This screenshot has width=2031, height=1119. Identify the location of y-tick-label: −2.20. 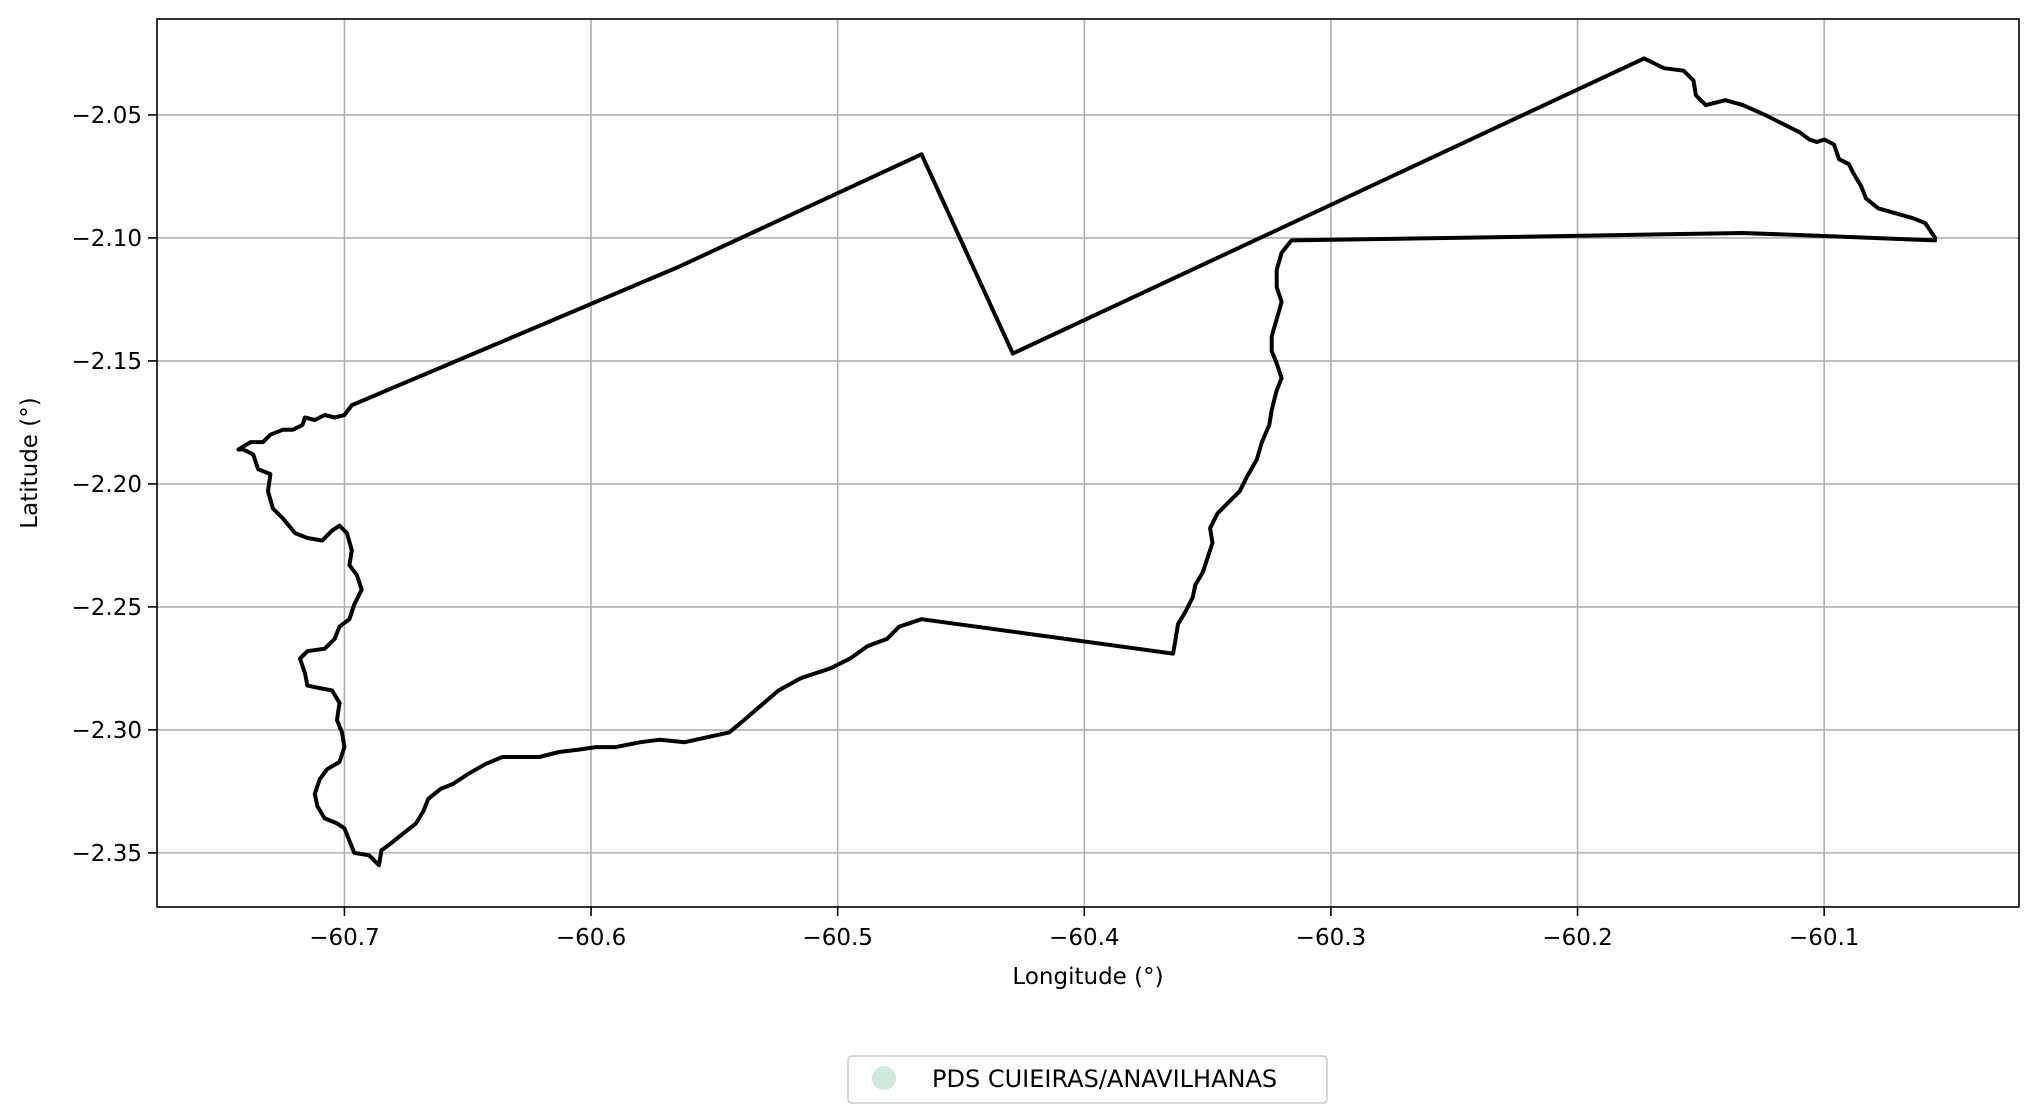
(107, 485).